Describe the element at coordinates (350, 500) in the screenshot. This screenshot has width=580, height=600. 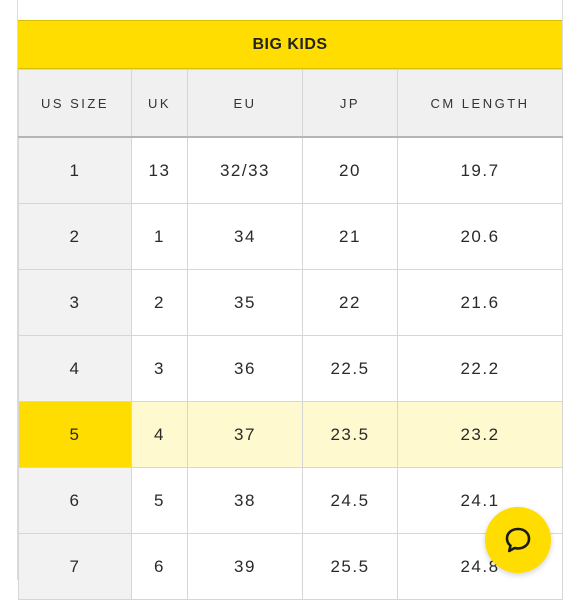
I see `cell-jp: 24.5` at that location.